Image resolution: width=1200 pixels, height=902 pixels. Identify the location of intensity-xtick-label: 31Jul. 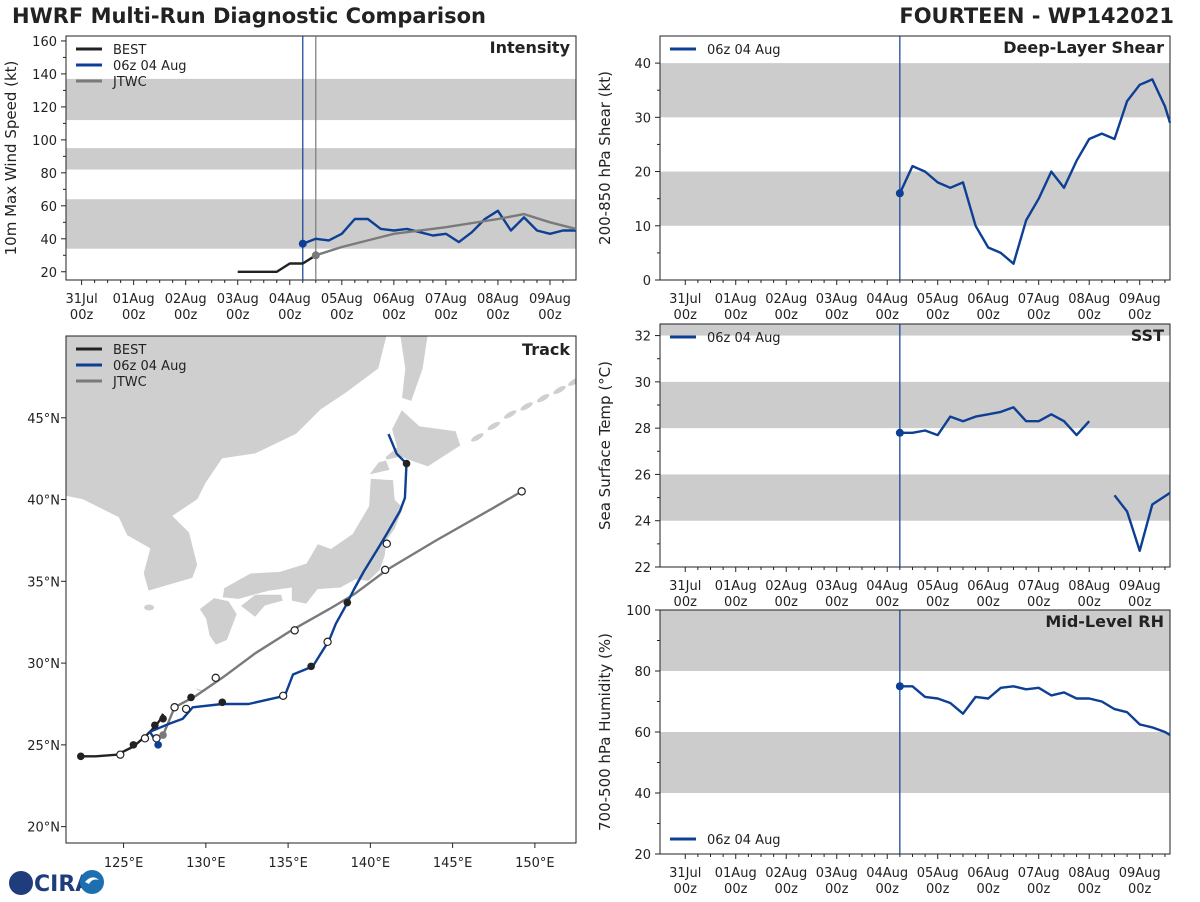
(81, 299).